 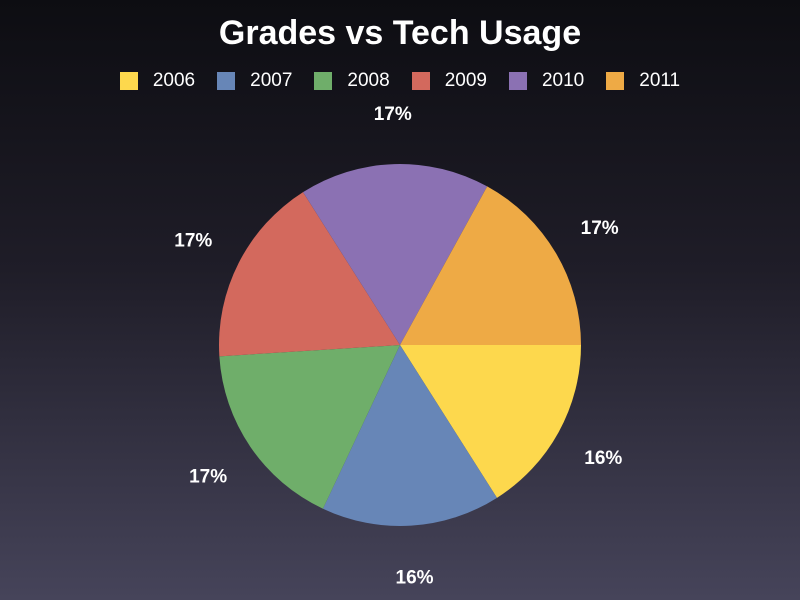 What do you see at coordinates (393, 114) in the screenshot?
I see `slice-label-2010: 17%` at bounding box center [393, 114].